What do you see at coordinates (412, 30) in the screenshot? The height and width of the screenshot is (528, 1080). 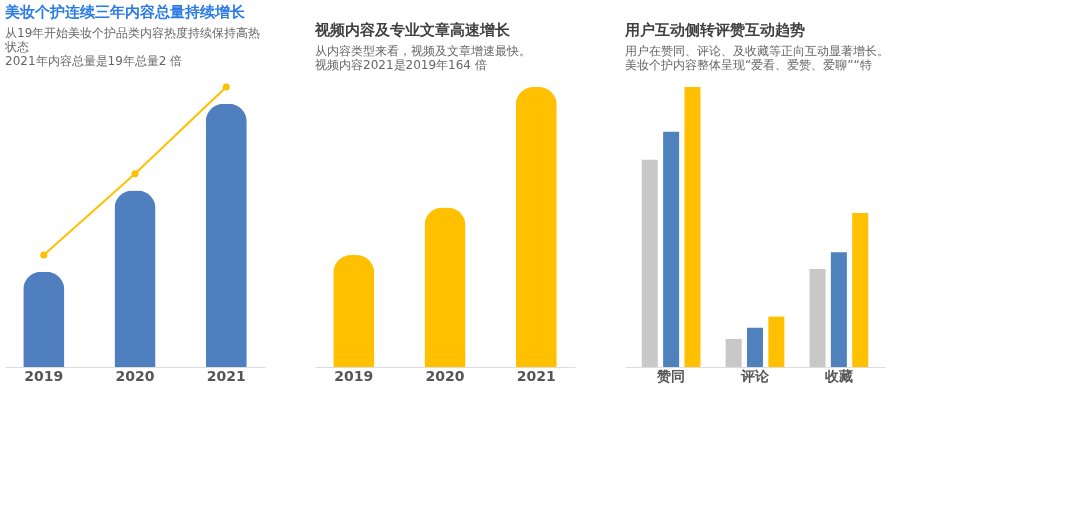 I see `chart-title: 视频内容及专业文章高速增长` at bounding box center [412, 30].